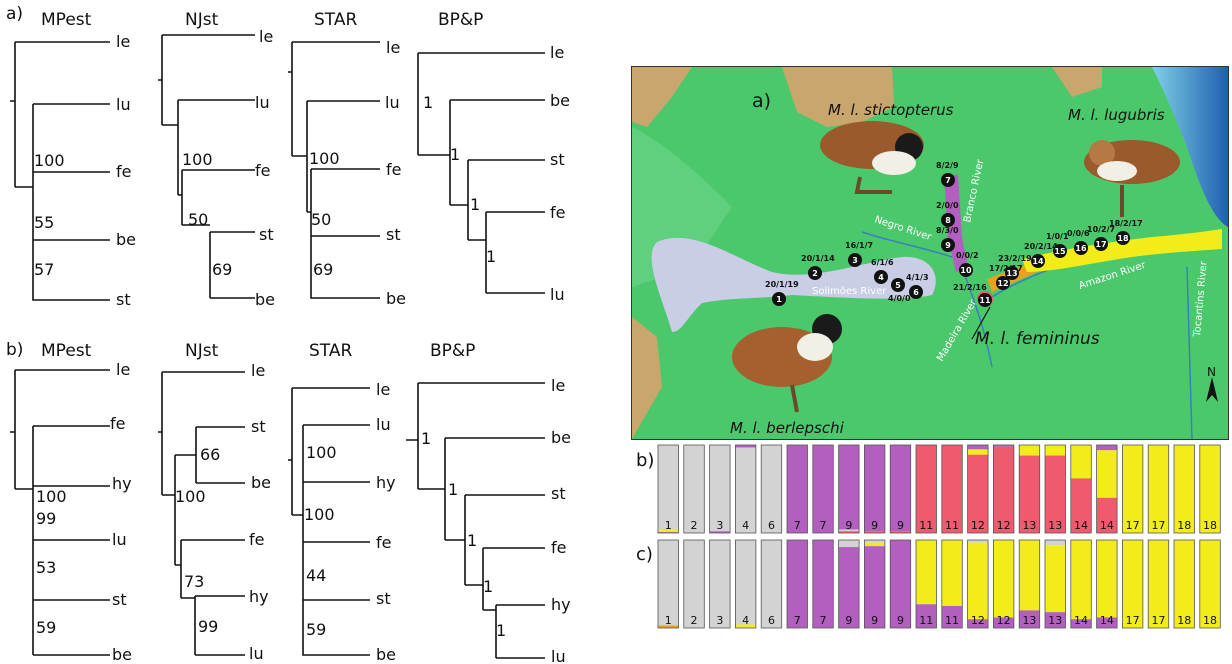 This screenshot has height=664, width=1232. I want to click on site-sample-label: 0/0/6, so click(1078, 233).